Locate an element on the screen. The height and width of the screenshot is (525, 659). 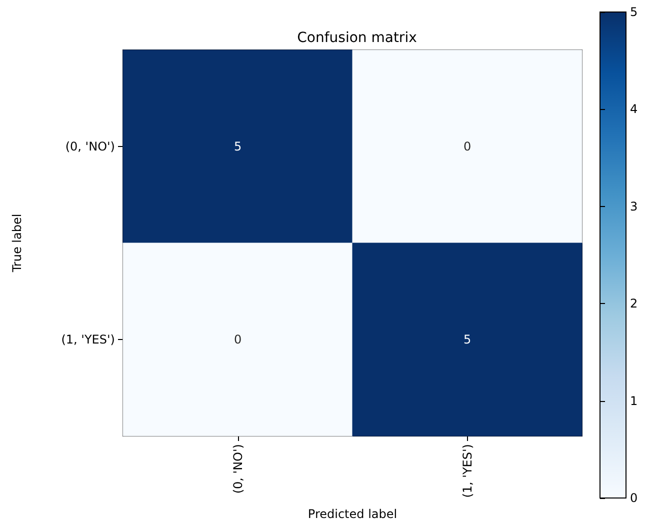
color-bar-label: 4 is located at coordinates (634, 109).